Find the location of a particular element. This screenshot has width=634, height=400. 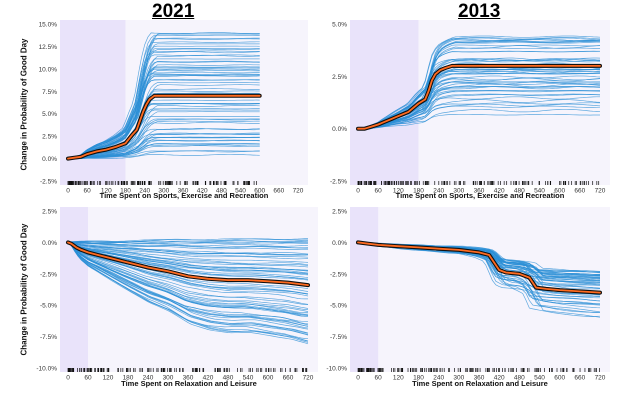

x-tick-label: 120 is located at coordinates (108, 378).